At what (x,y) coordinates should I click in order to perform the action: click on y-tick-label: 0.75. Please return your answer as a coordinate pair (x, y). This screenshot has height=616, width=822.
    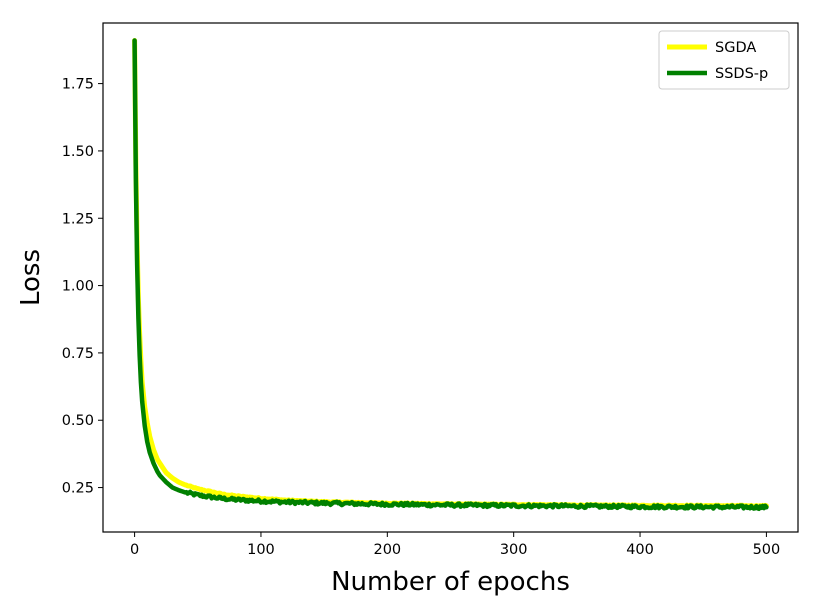
    Looking at the image, I should click on (78, 354).